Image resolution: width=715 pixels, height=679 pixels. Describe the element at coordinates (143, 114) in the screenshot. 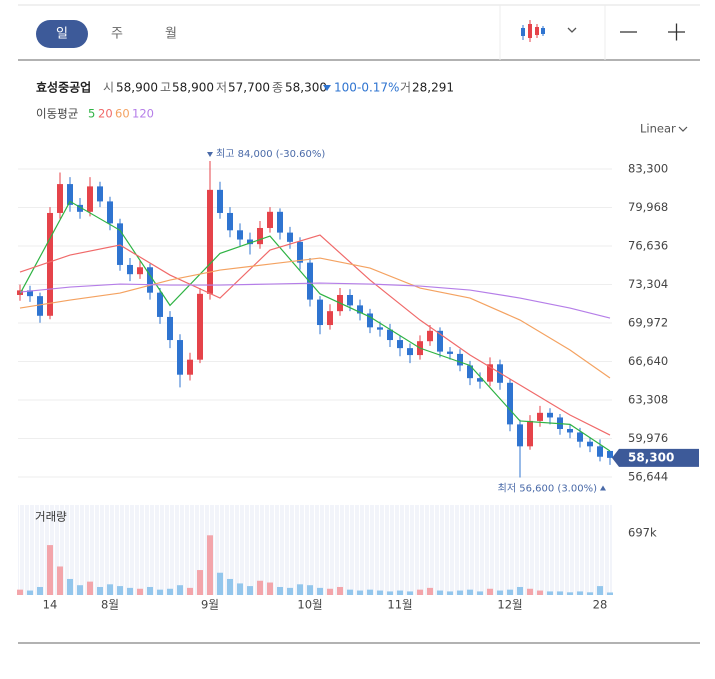

I see `legend-entry: 120` at that location.